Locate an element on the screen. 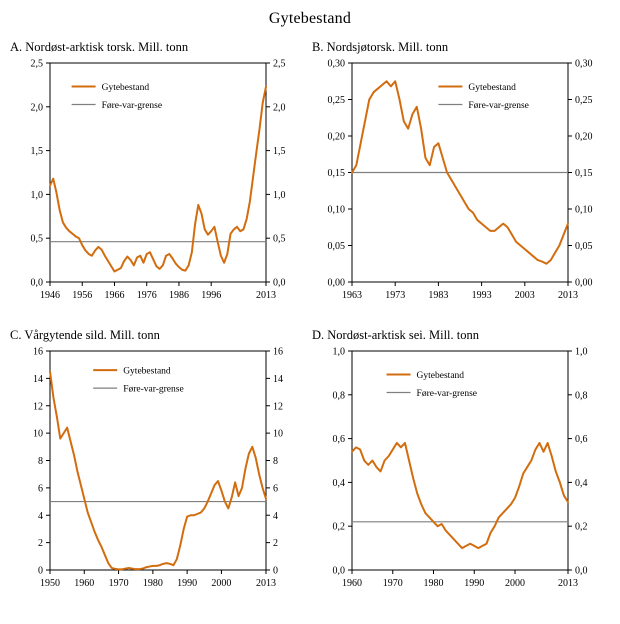 The height and width of the screenshot is (624, 620). y-tick-label-right: 0,30 is located at coordinates (584, 64).